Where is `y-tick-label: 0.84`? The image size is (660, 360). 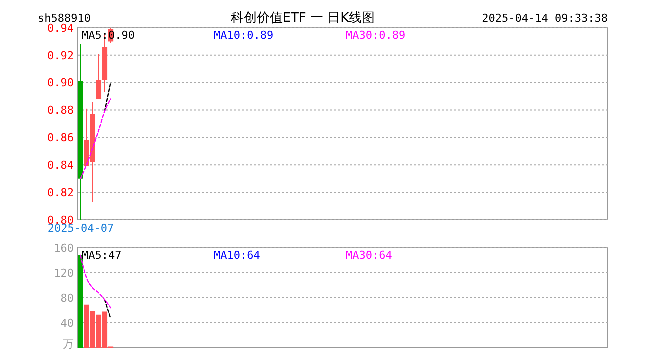 y-tick-label: 0.84 is located at coordinates (61, 165).